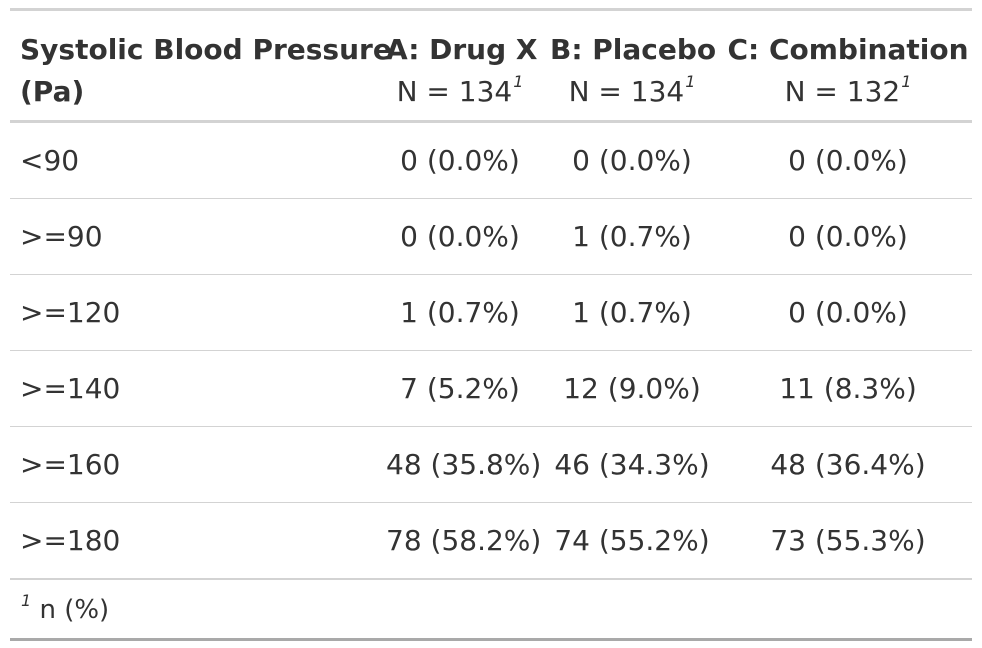 Image resolution: width=982 pixels, height=648 pixels. I want to click on table-row: >=180 78 (58.2%) 74 (55.2%) 73 (55.3%), so click(491, 540).